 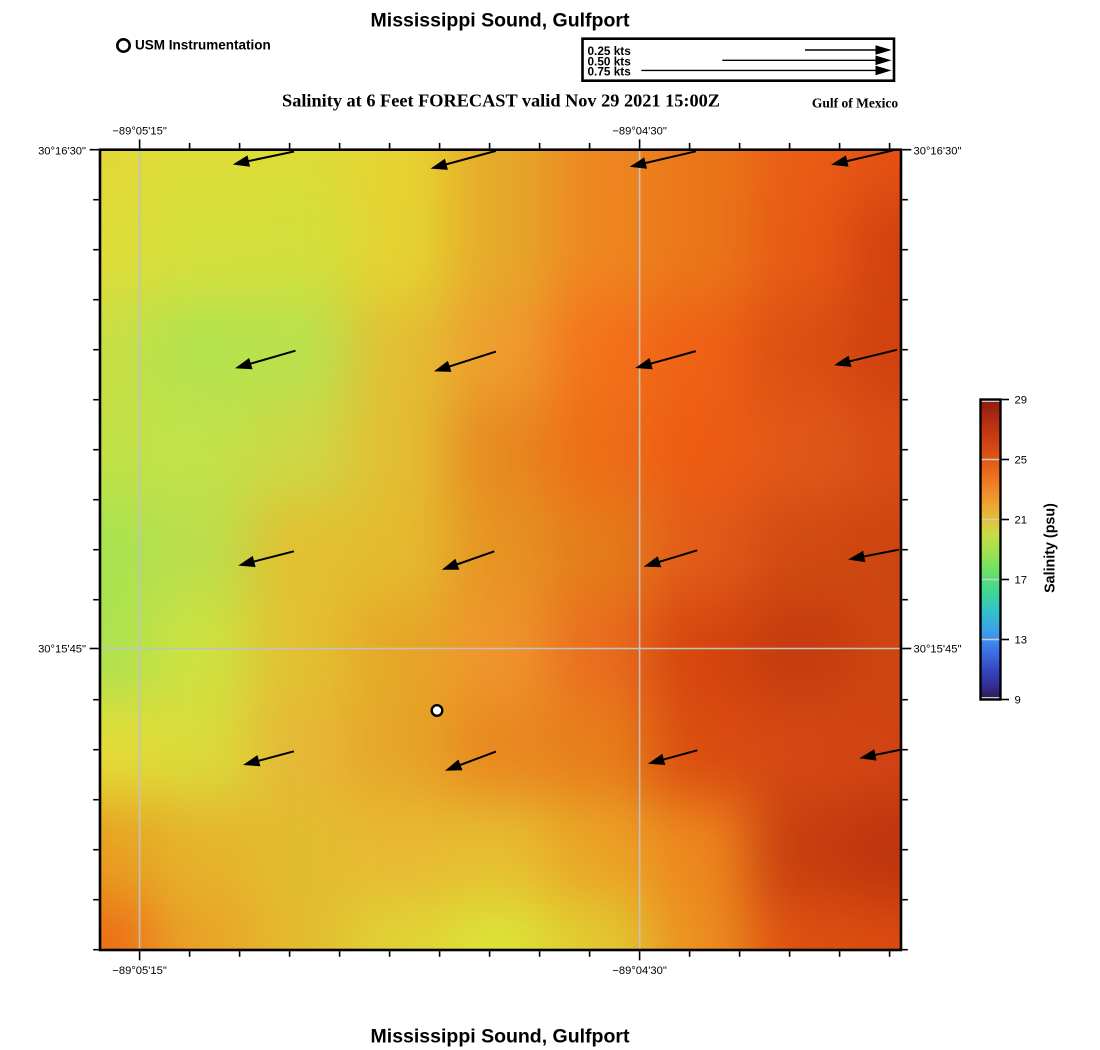 I want to click on svg-text: 21, so click(x=1021, y=521).